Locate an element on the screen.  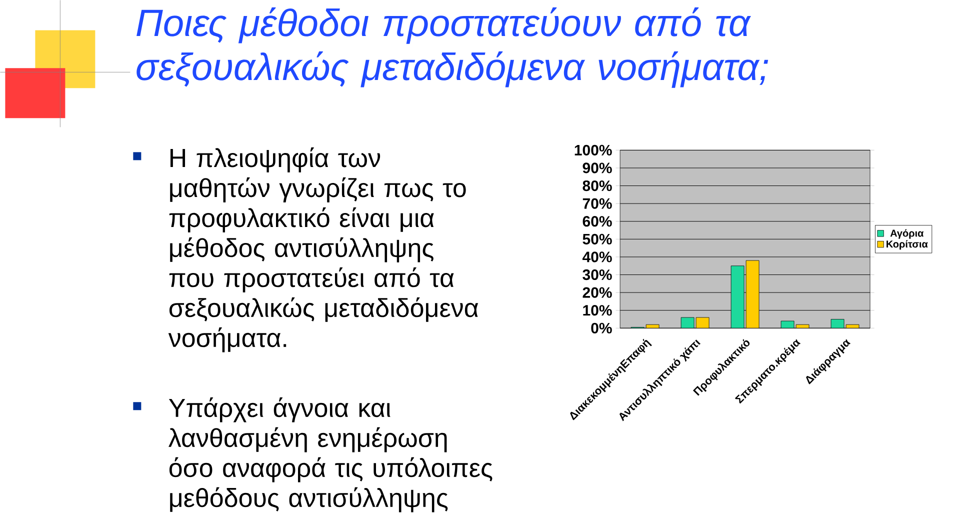
text: Η πλειοψηφία των μαθητών γνωρίζει πως το προφυλακτικό είναι μια μέθοδος αντισύλληψης που προστατεύει από τα σεξουαλικώς μεταδιδόμενα νοσήματα. is located at coordinates (323, 249).